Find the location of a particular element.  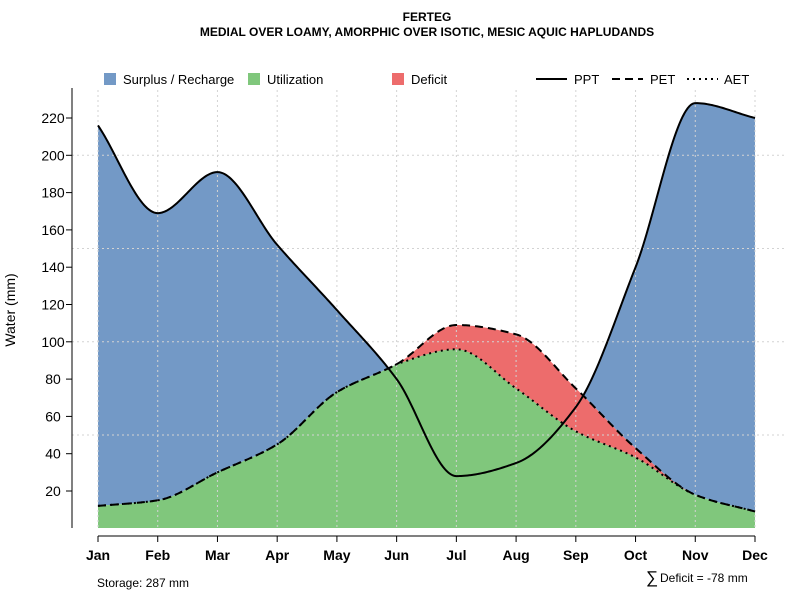

y-tick-label: 80 is located at coordinates (53, 379).